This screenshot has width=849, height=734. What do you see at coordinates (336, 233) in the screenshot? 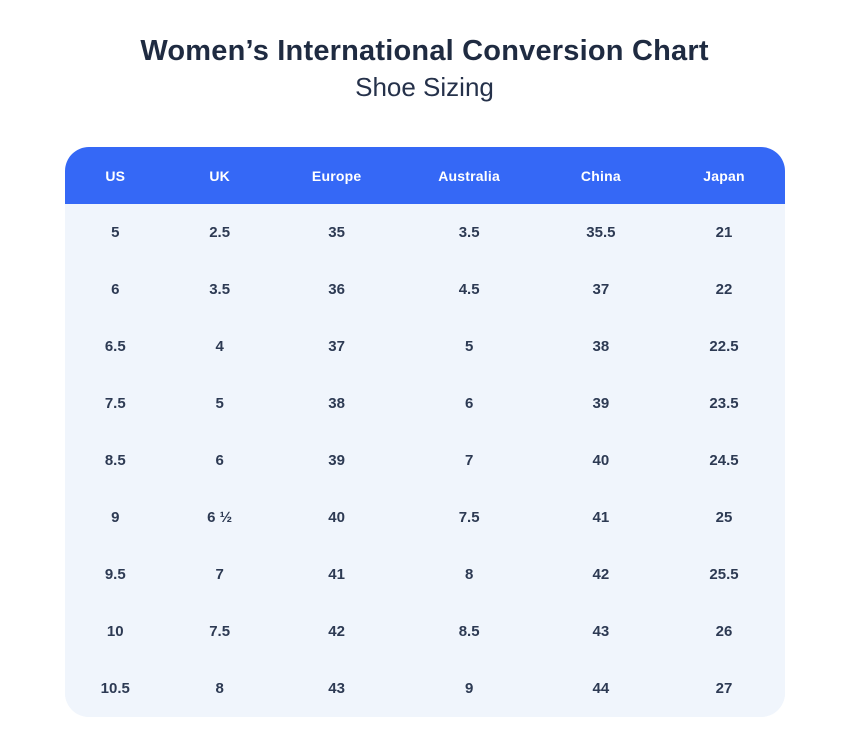
I see `size-cell: 35` at bounding box center [336, 233].